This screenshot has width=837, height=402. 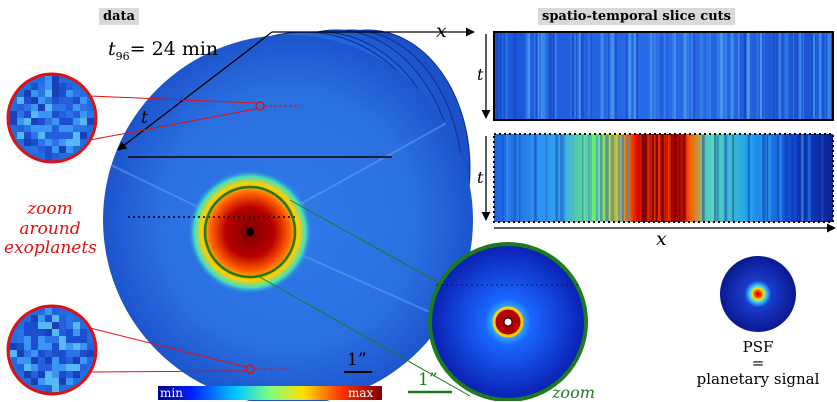 I want to click on time-label: t96= 24 min, so click(x=163, y=51).